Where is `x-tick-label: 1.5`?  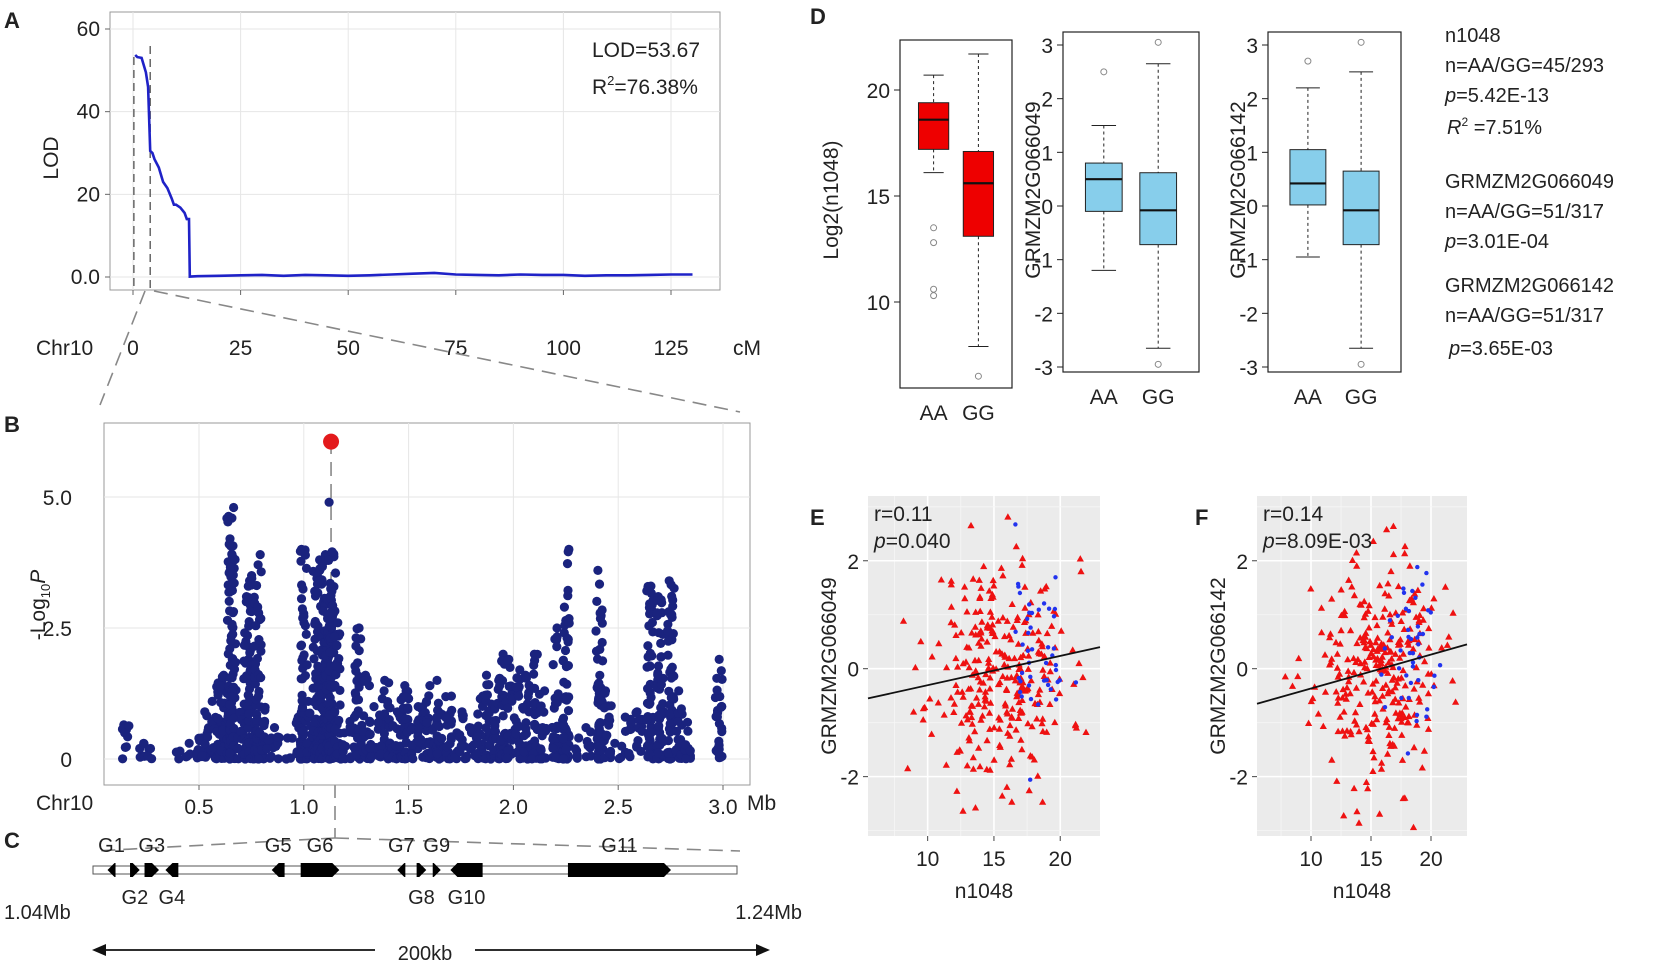 x-tick-label: 1.5 is located at coordinates (408, 807).